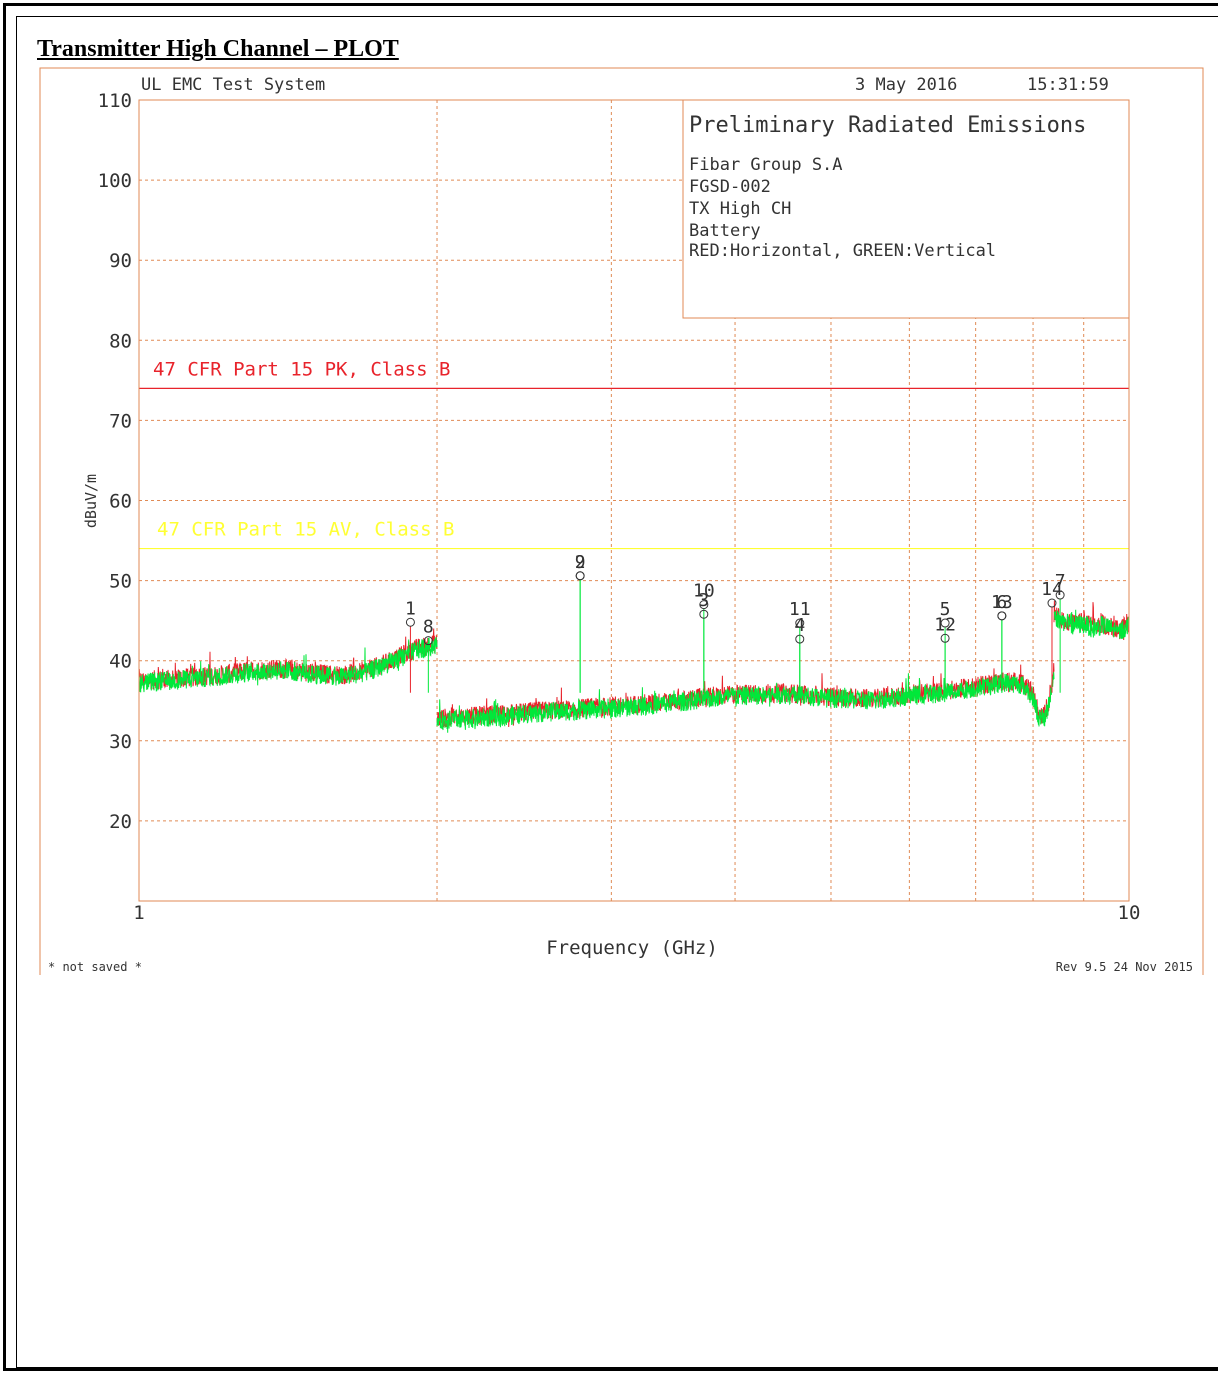 The width and height of the screenshot is (1223, 1376). What do you see at coordinates (1052, 636) in the screenshot?
I see `marker-14: 14` at bounding box center [1052, 636].